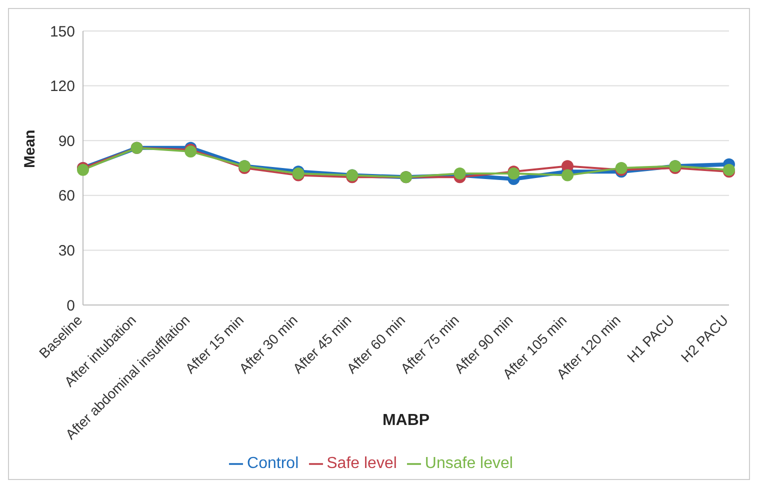  What do you see at coordinates (361, 463) in the screenshot?
I see `legend-label: Safe level` at bounding box center [361, 463].